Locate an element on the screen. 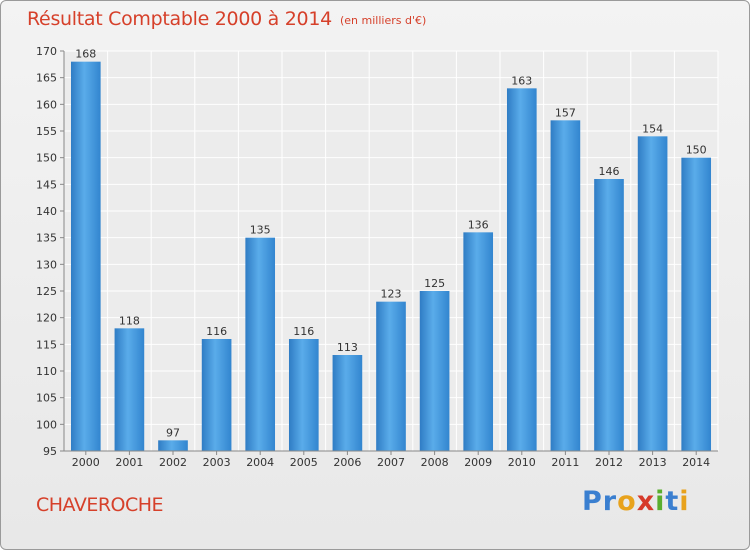 Image resolution: width=750 pixels, height=550 pixels. data-label-2004: 135 is located at coordinates (260, 230).